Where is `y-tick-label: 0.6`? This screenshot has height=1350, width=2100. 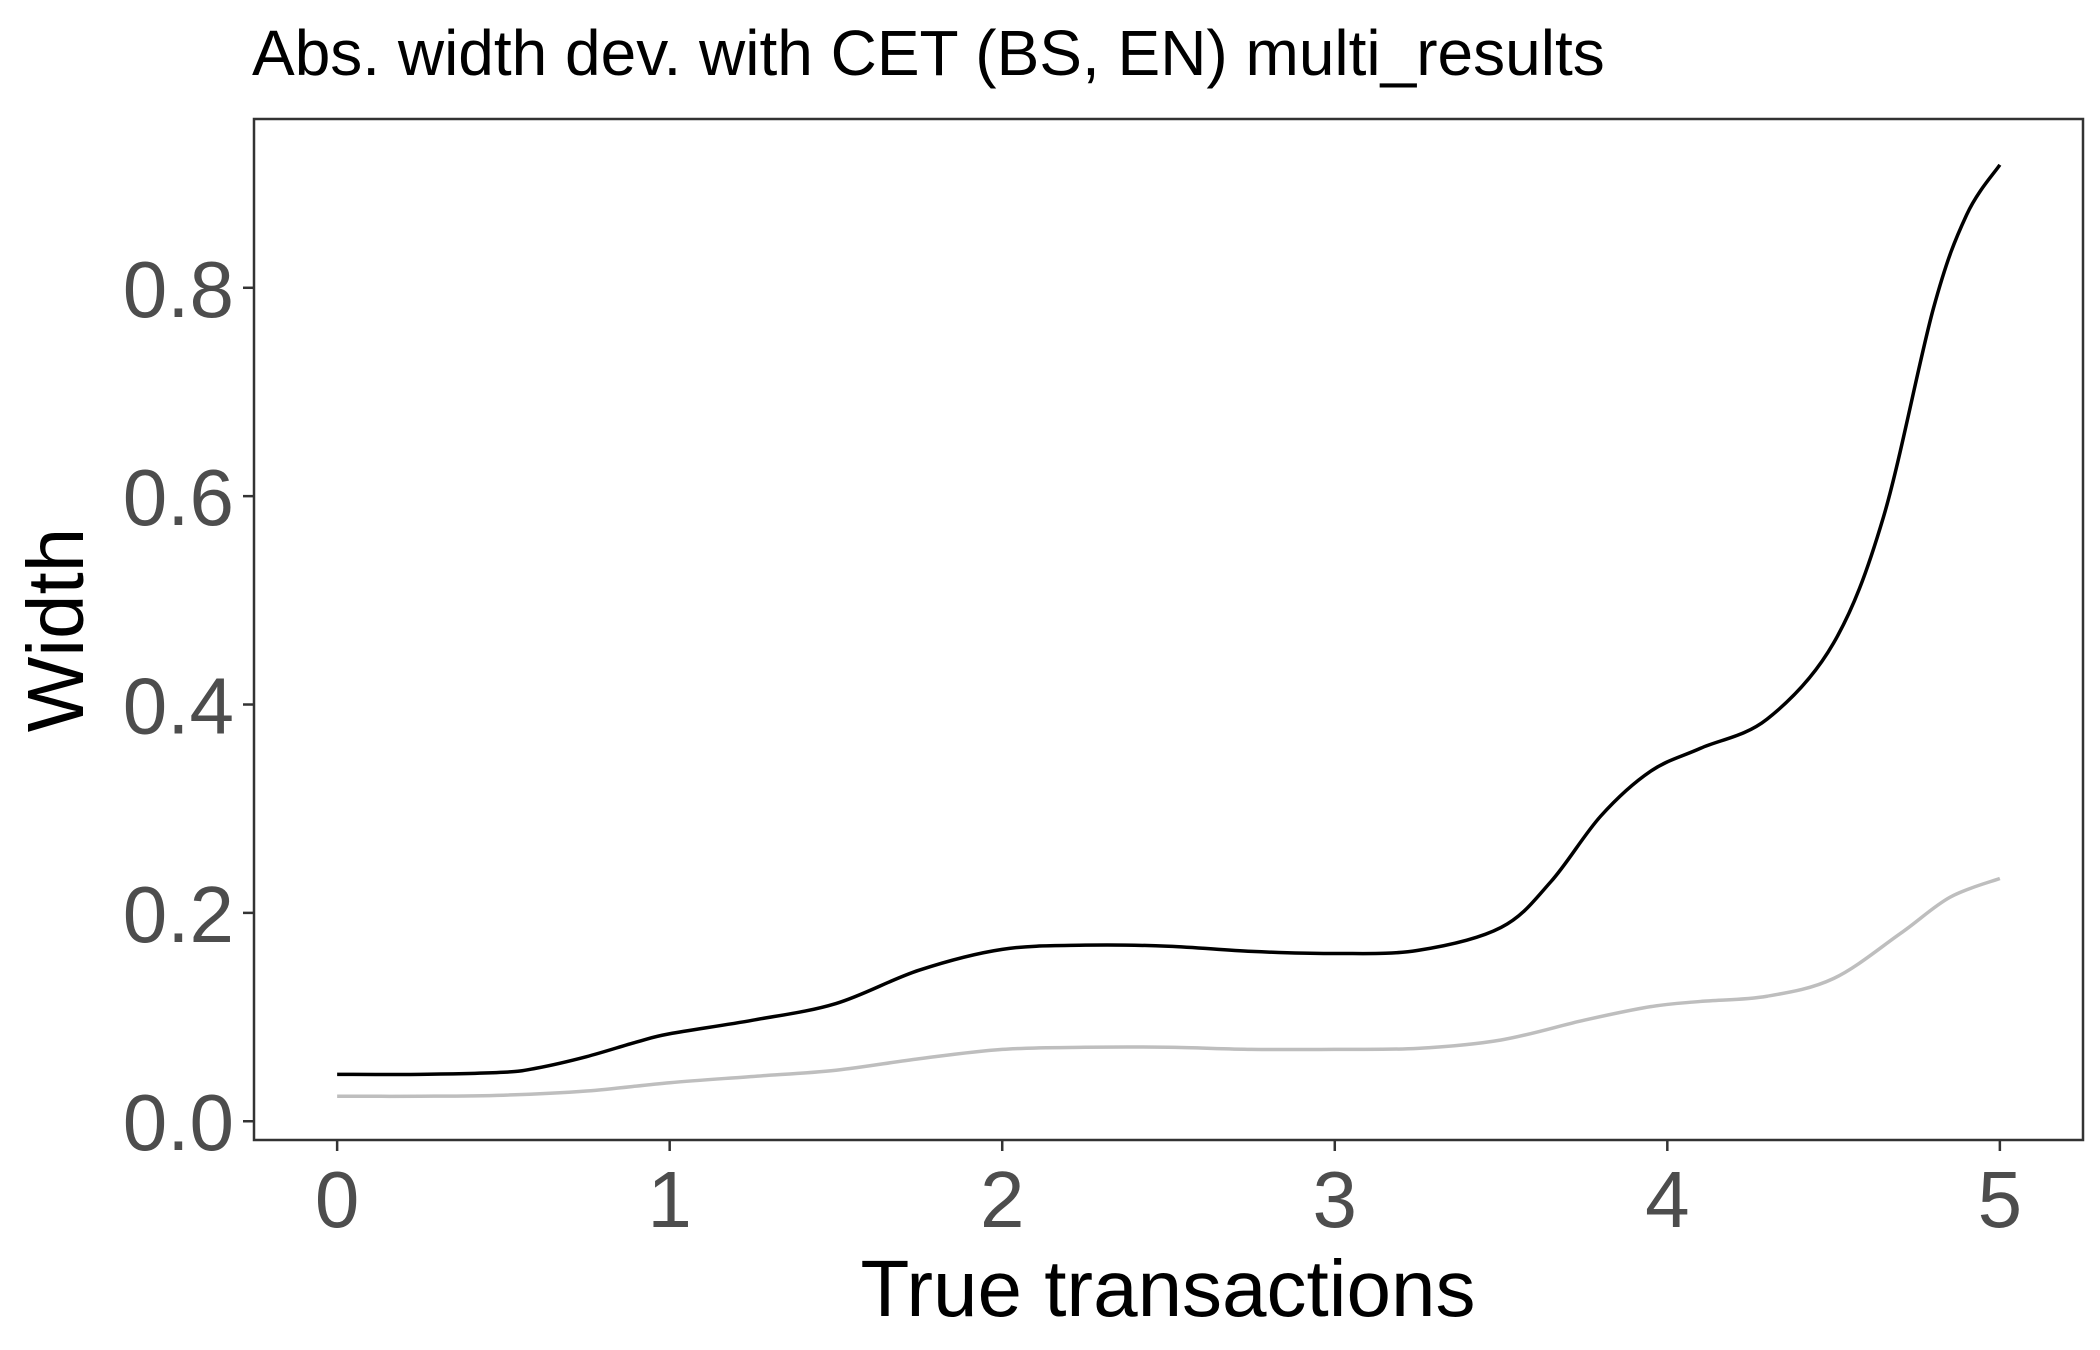 y-tick-label: 0.6 is located at coordinates (178, 497).